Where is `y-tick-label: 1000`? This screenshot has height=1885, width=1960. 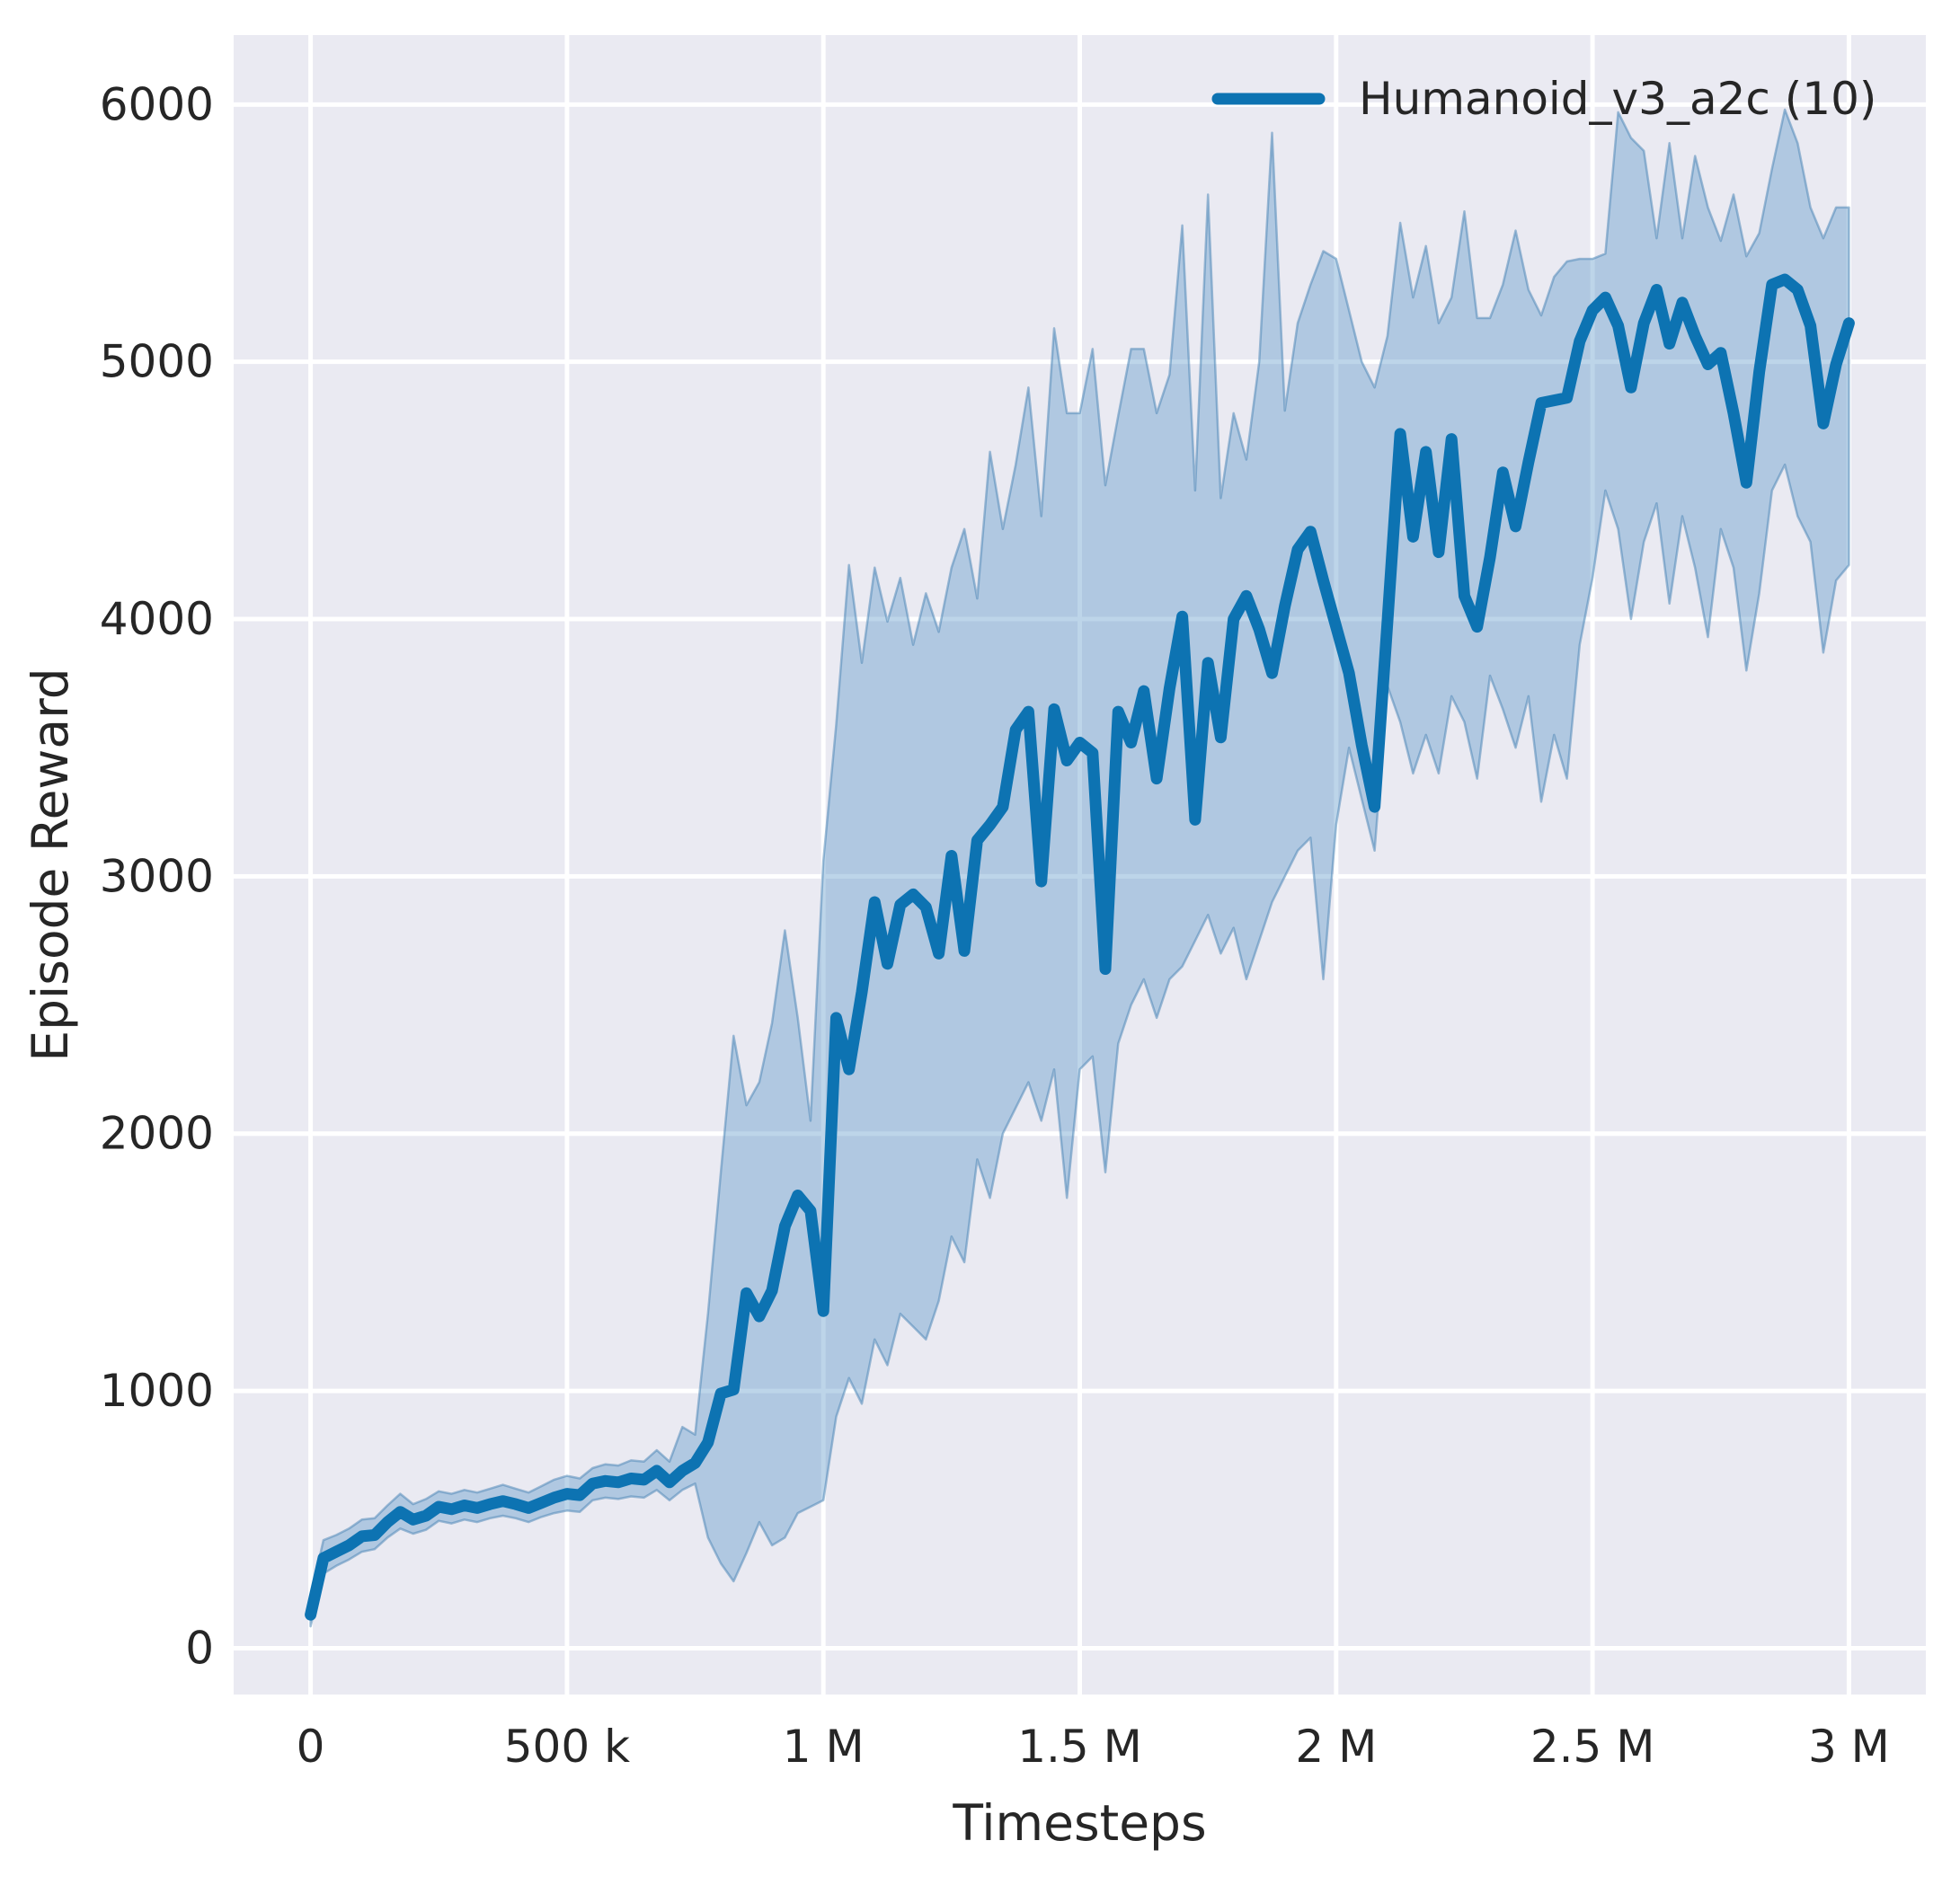
y-tick-label: 1000 is located at coordinates (157, 1391).